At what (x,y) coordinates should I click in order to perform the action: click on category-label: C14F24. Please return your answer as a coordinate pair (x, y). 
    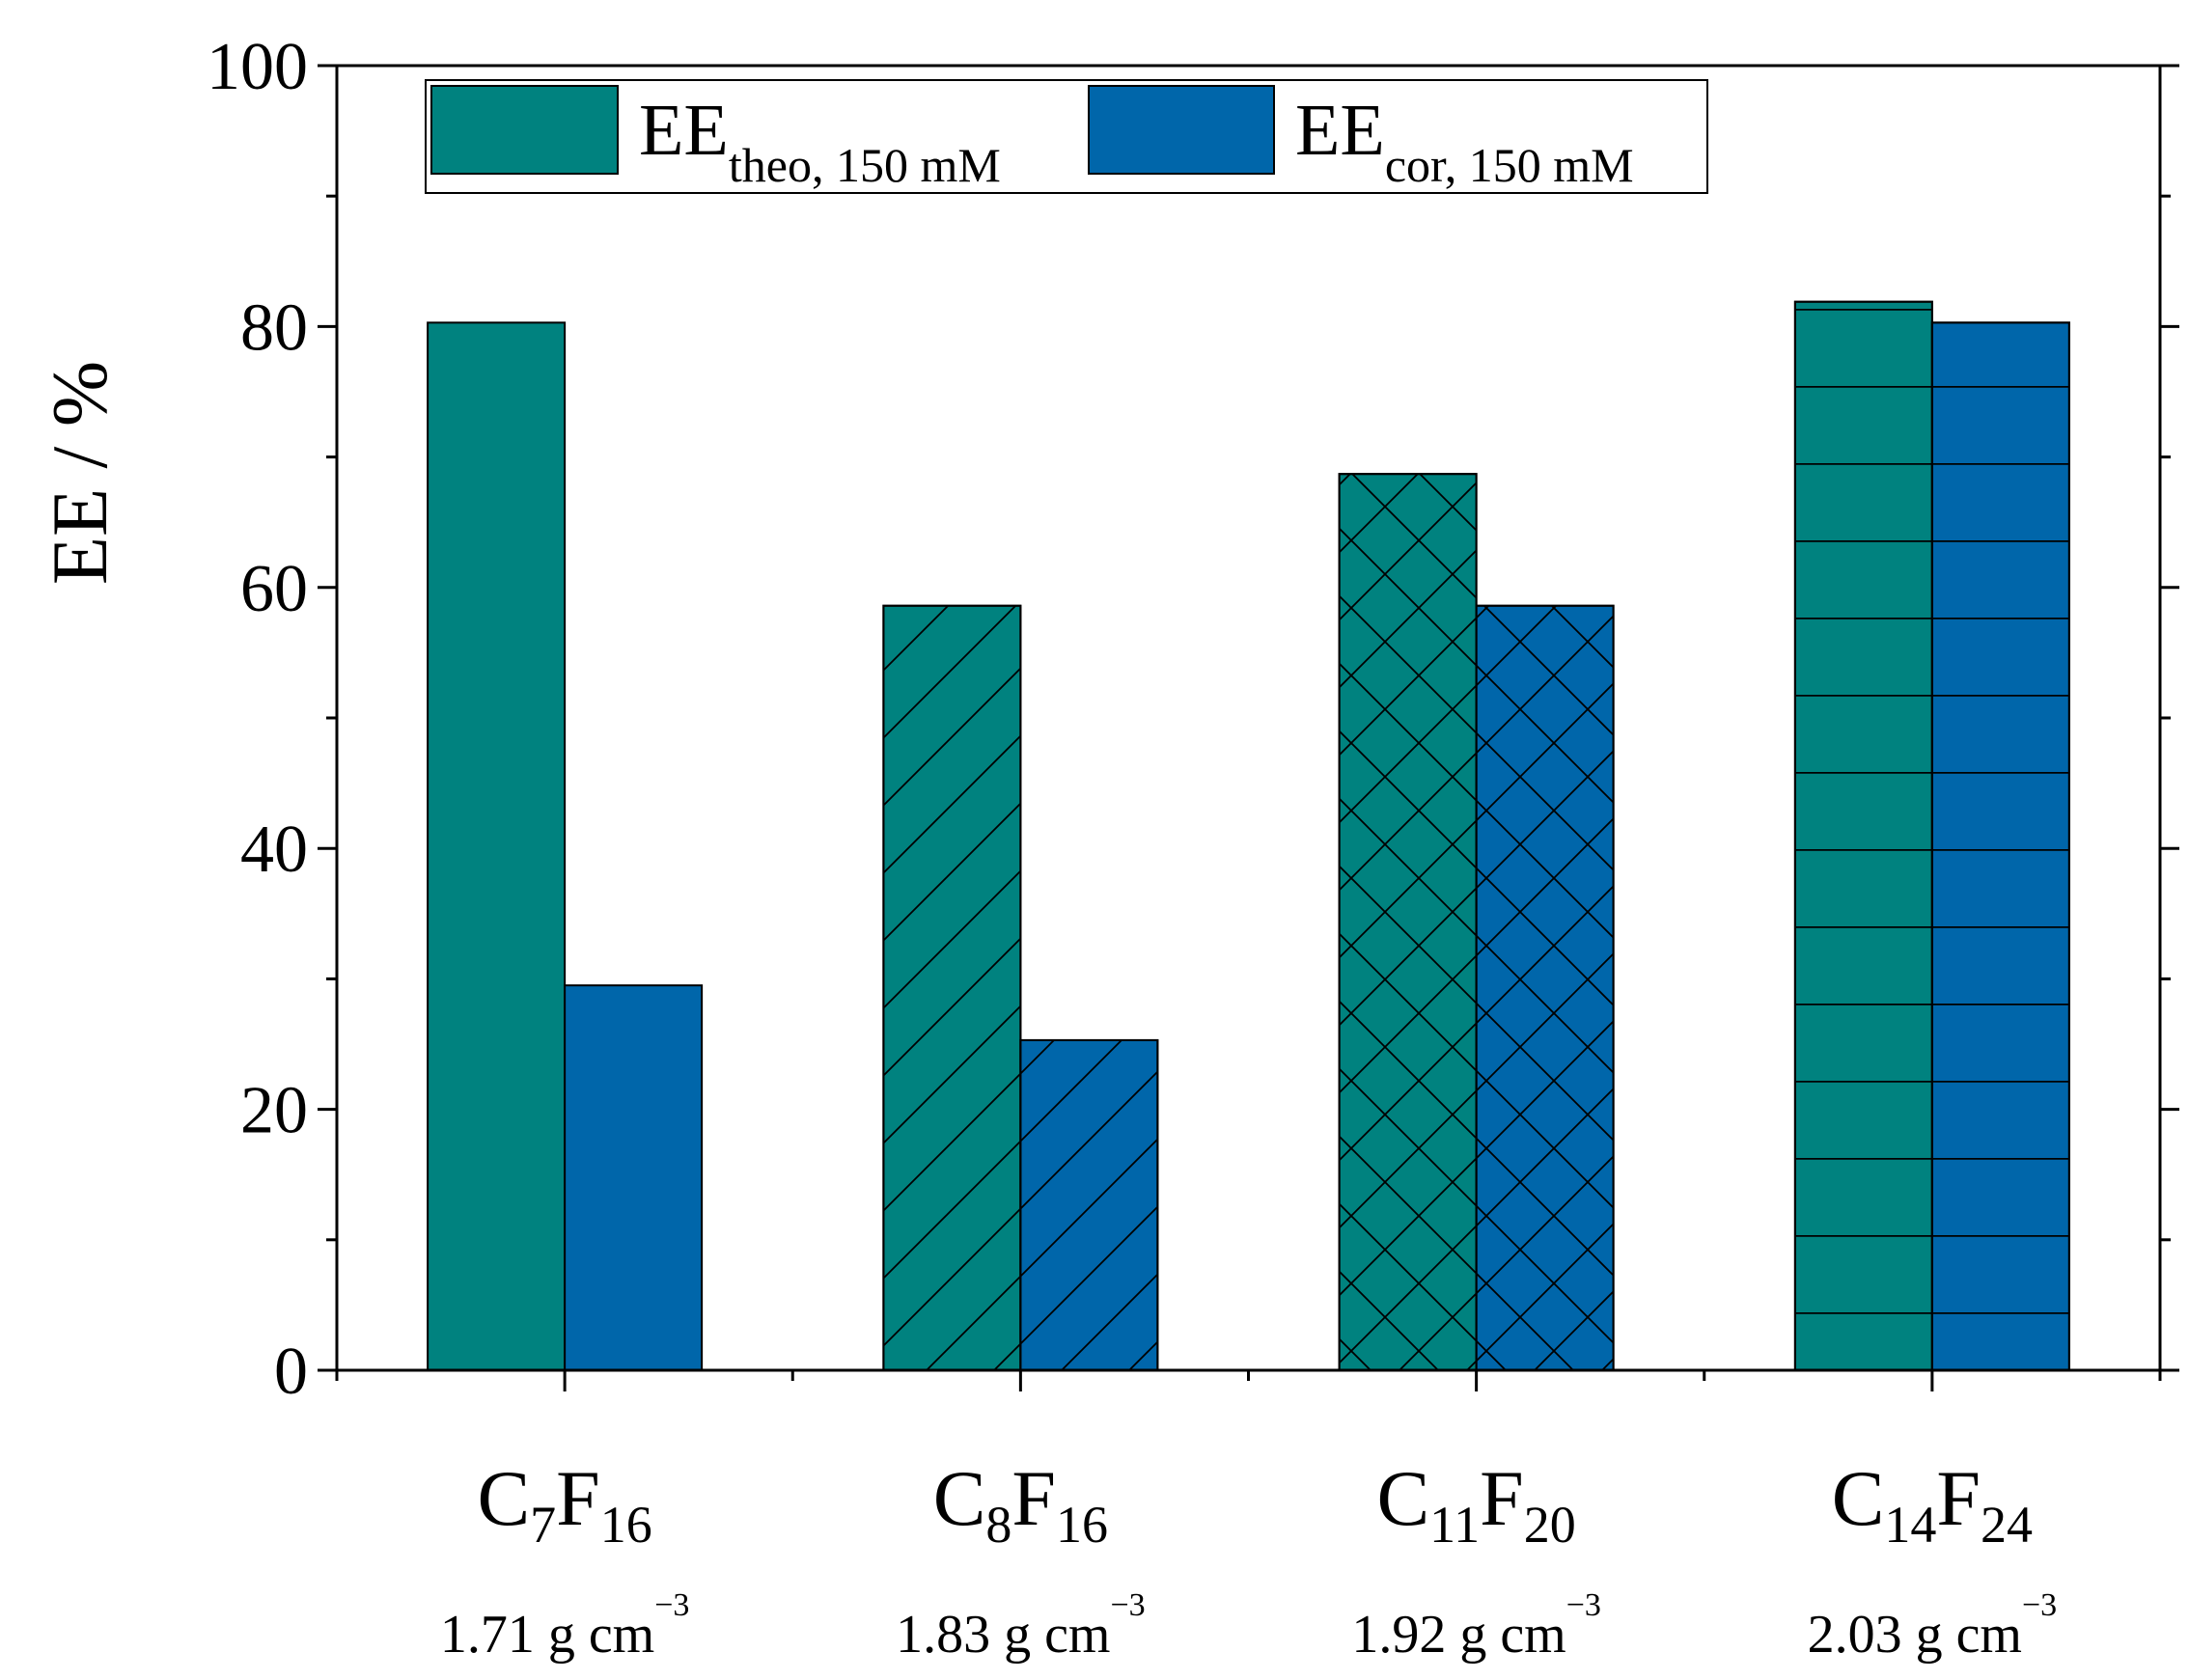
    Looking at the image, I should click on (1932, 1504).